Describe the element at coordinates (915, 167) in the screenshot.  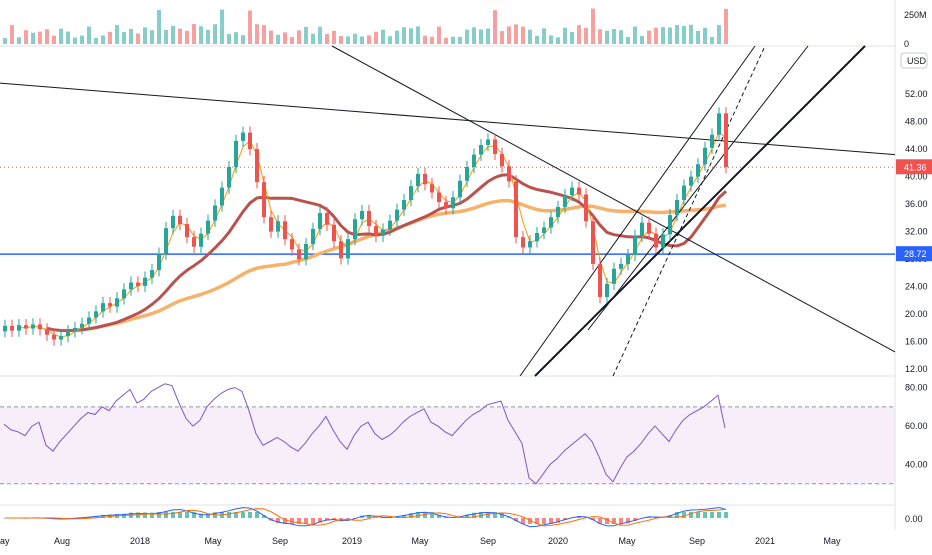
I see `last-price-value: 41.36` at that location.